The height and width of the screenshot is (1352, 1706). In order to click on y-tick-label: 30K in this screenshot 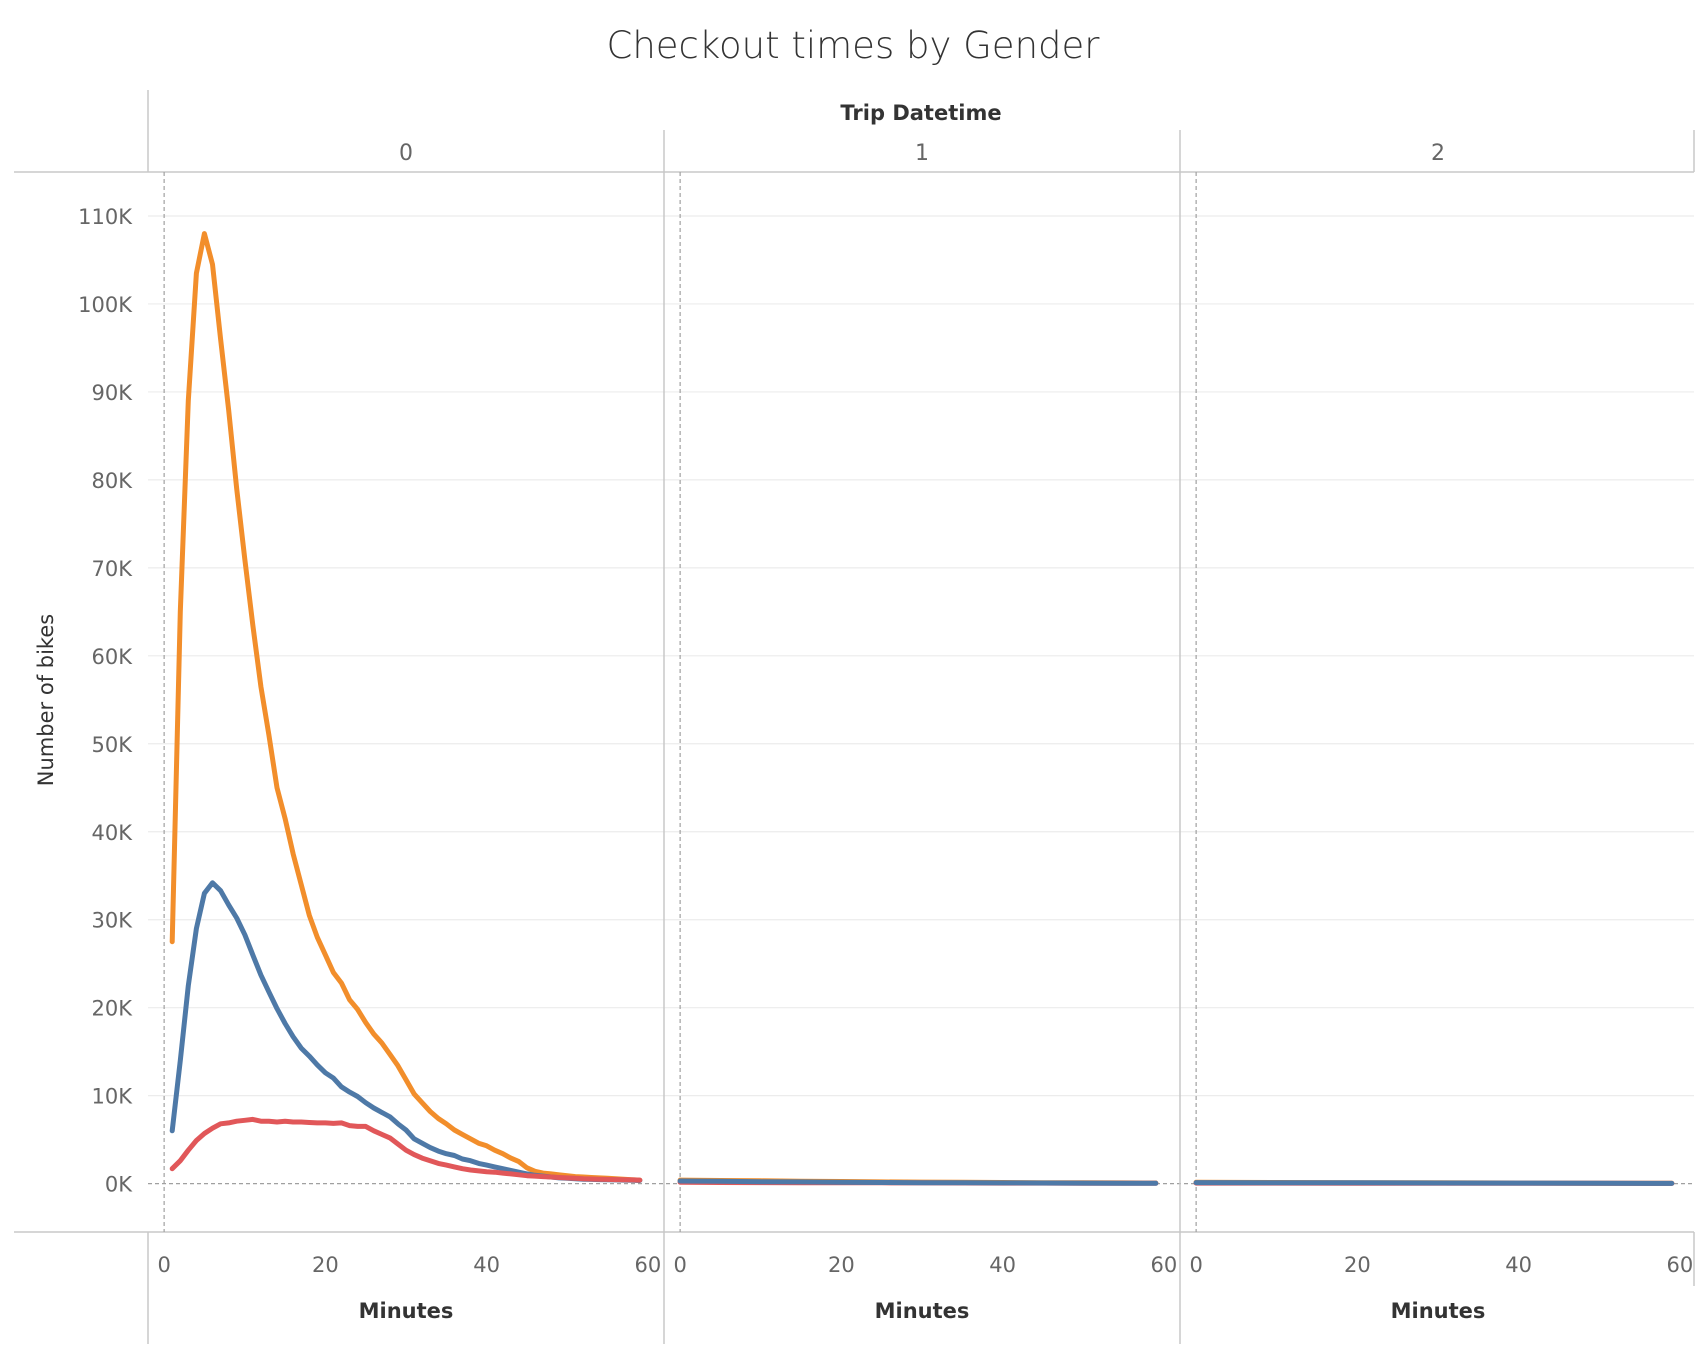, I will do `click(113, 921)`.